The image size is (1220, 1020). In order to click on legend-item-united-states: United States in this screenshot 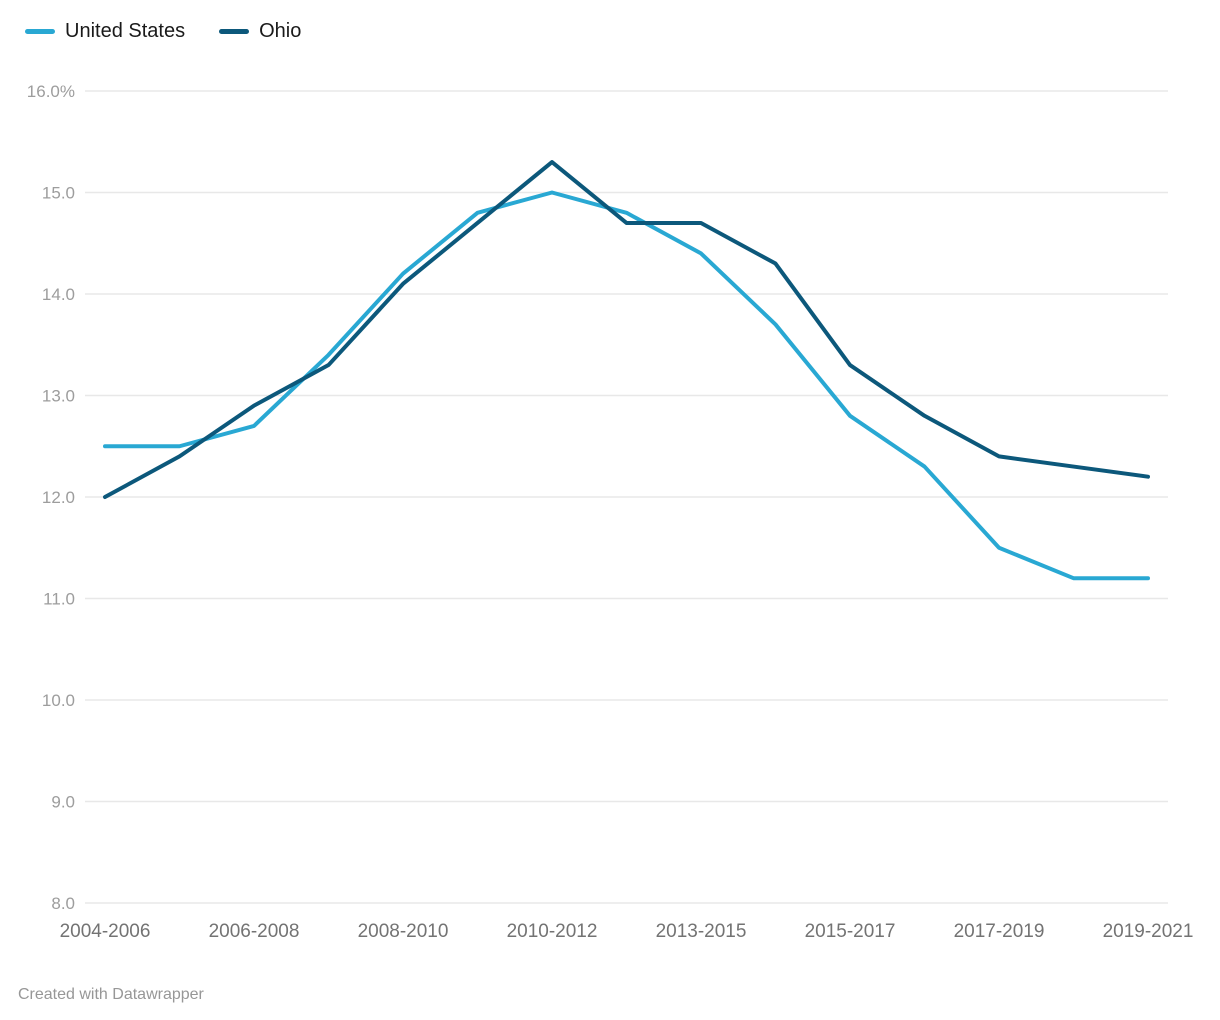, I will do `click(105, 31)`.